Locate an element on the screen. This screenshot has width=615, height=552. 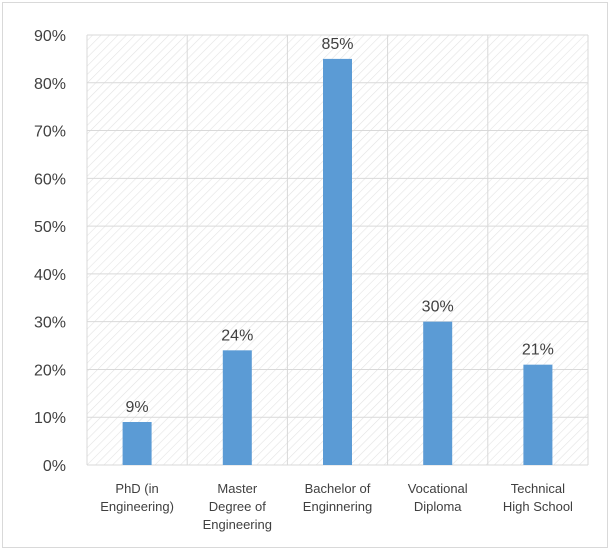
x-tick-label: Engineering) is located at coordinates (137, 506).